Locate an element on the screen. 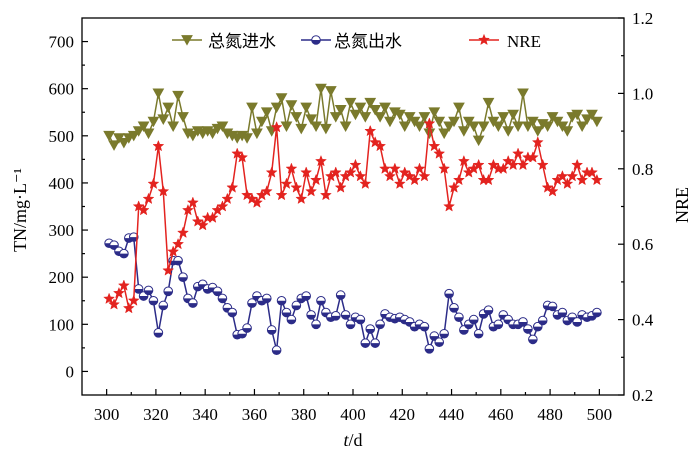 This screenshot has width=700, height=454. x-tick-label: 500 is located at coordinates (600, 414).